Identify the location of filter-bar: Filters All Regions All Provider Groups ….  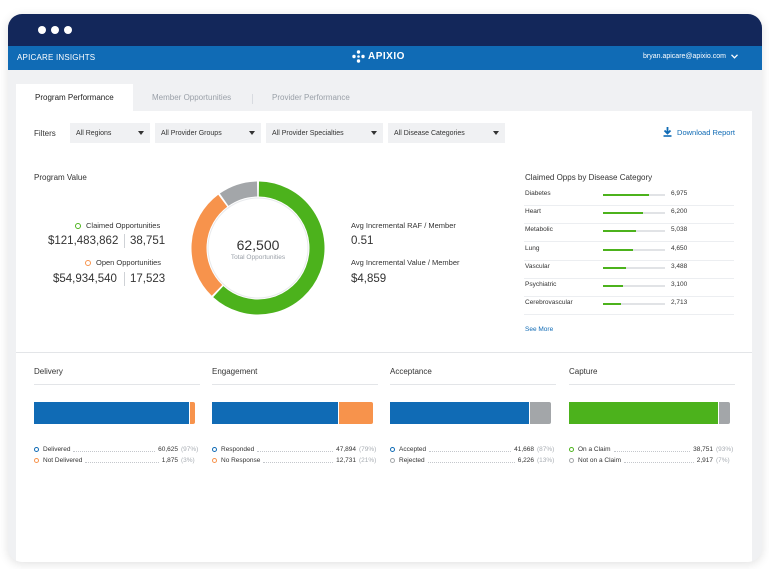
(384, 134).